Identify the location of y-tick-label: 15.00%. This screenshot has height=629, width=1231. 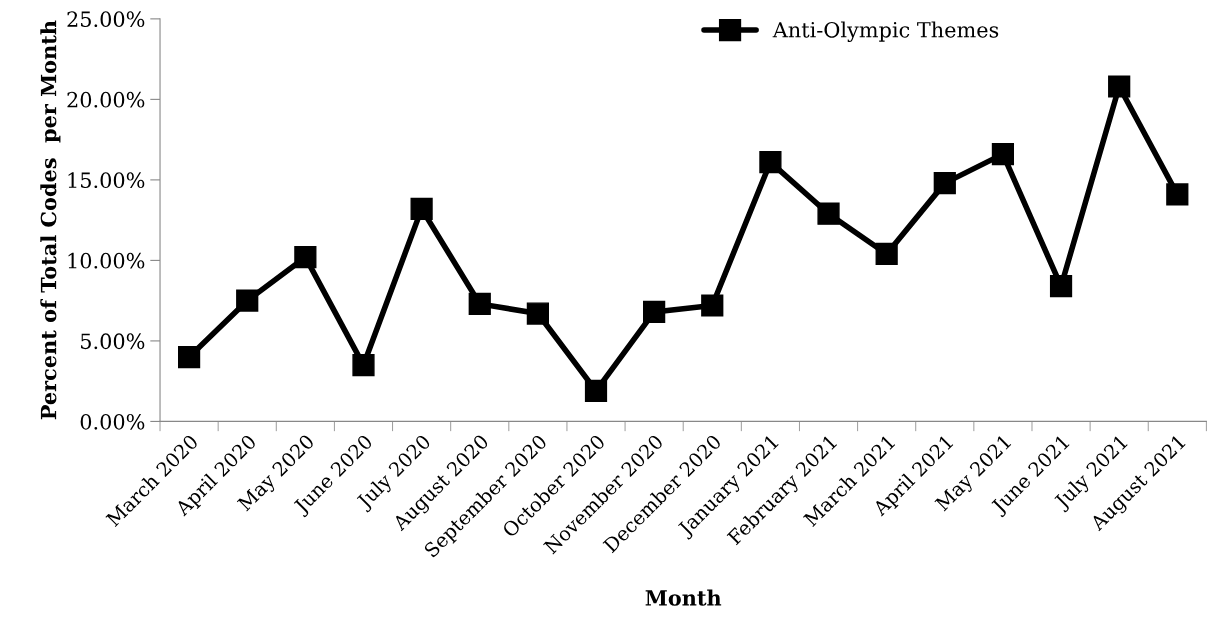
(106, 180).